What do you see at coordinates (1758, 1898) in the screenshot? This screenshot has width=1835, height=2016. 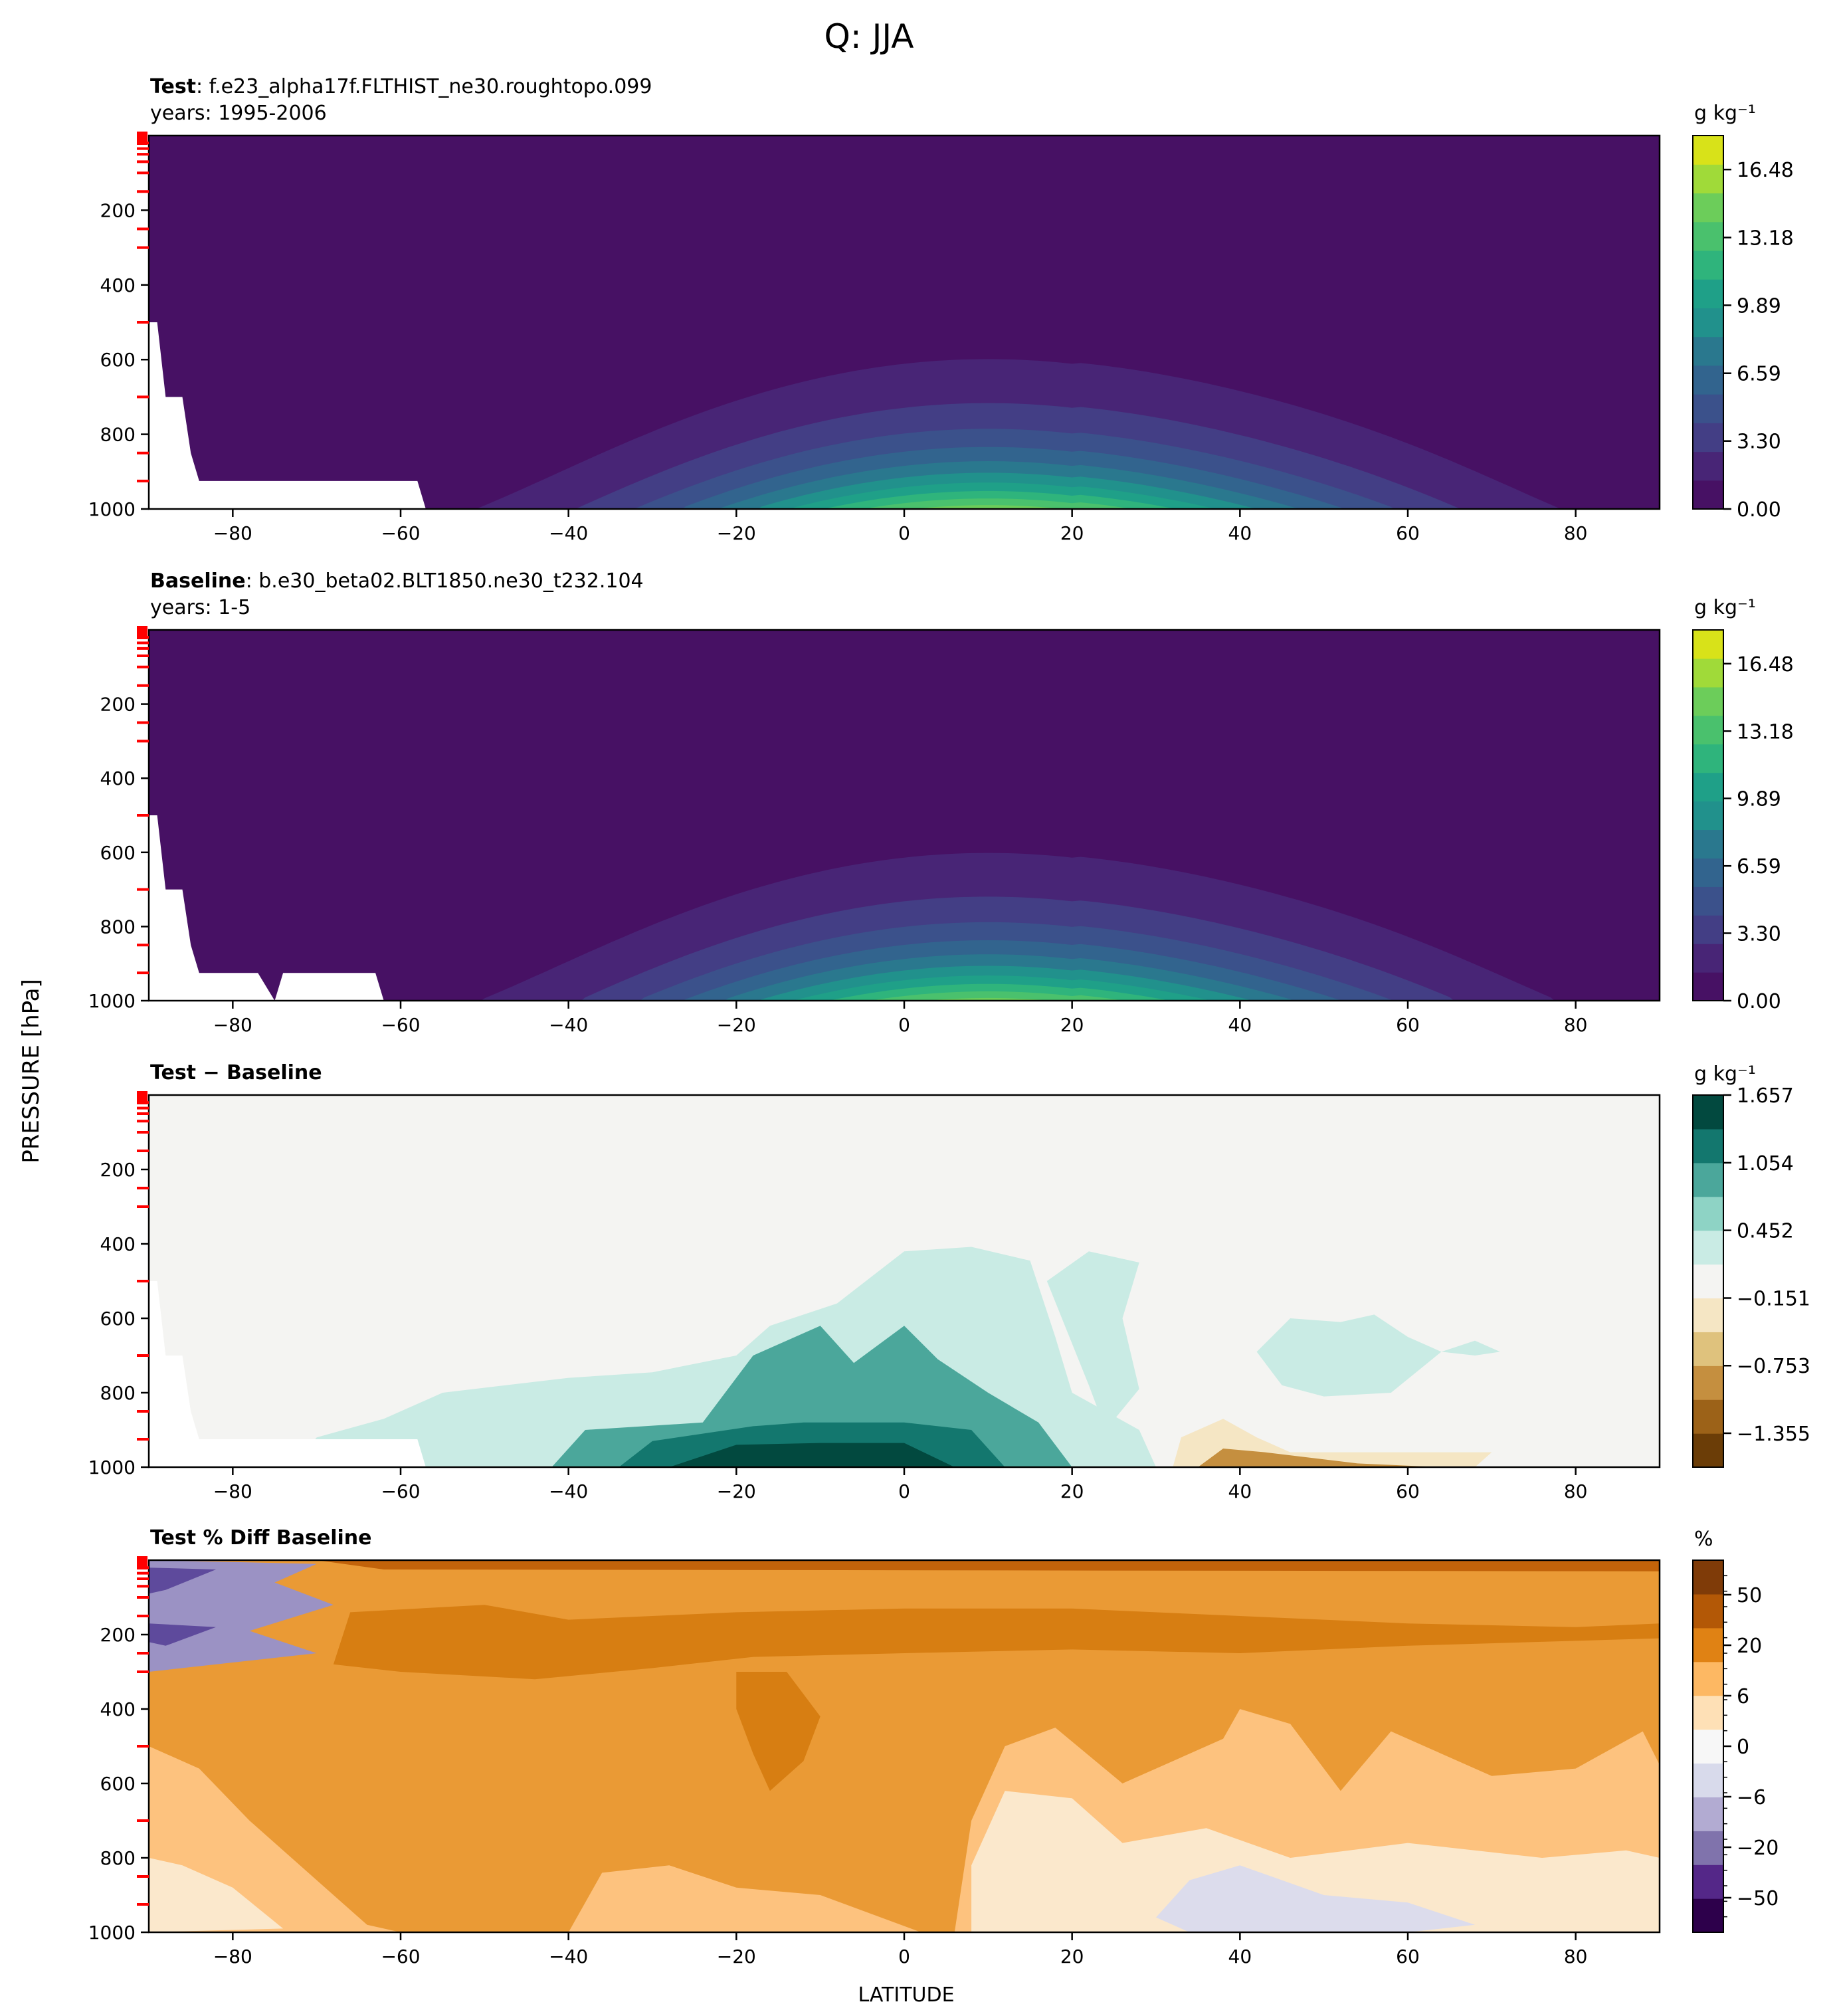 I see `colorbar-tick-label: −50` at bounding box center [1758, 1898].